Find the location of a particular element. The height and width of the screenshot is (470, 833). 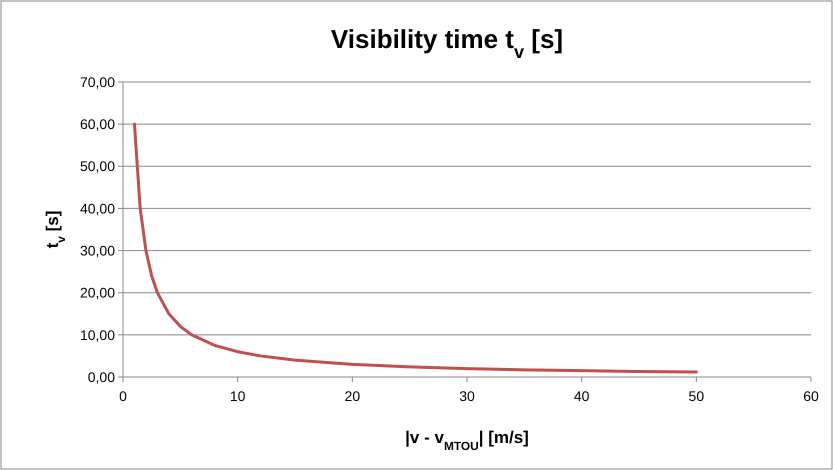

x-tick-label: 50 is located at coordinates (696, 396).